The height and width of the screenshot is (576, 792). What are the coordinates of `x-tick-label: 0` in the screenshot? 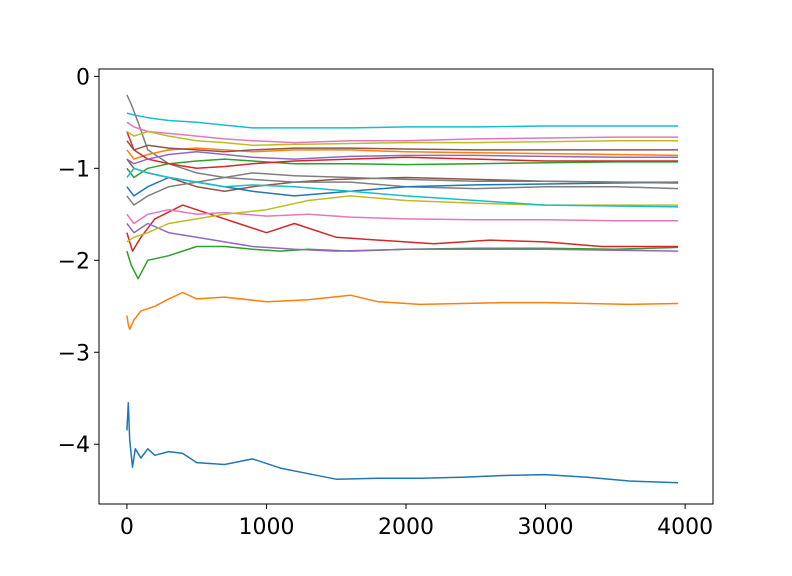 It's located at (127, 527).